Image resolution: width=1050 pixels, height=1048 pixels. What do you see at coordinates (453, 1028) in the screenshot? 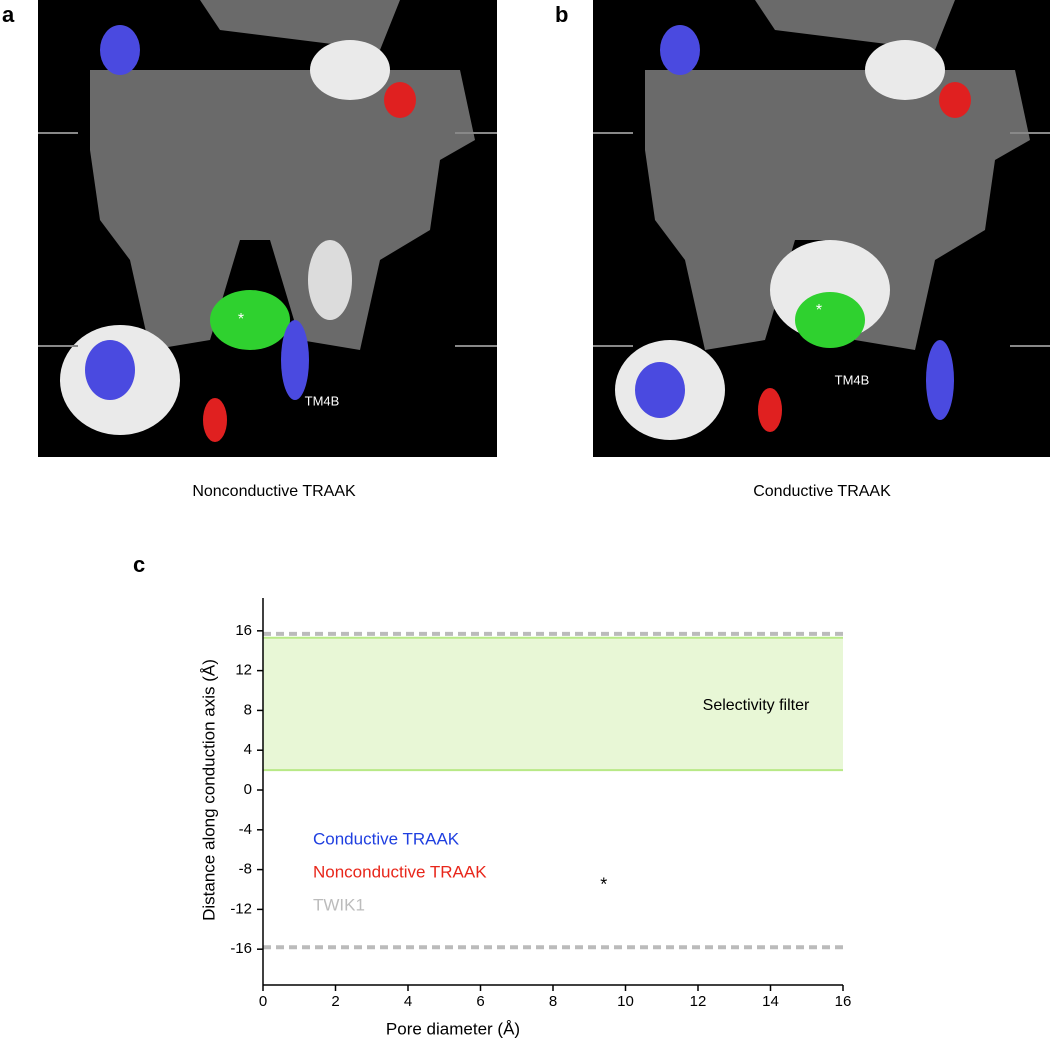
I see `x-axis-title: Pore diameter (Å)` at bounding box center [453, 1028].